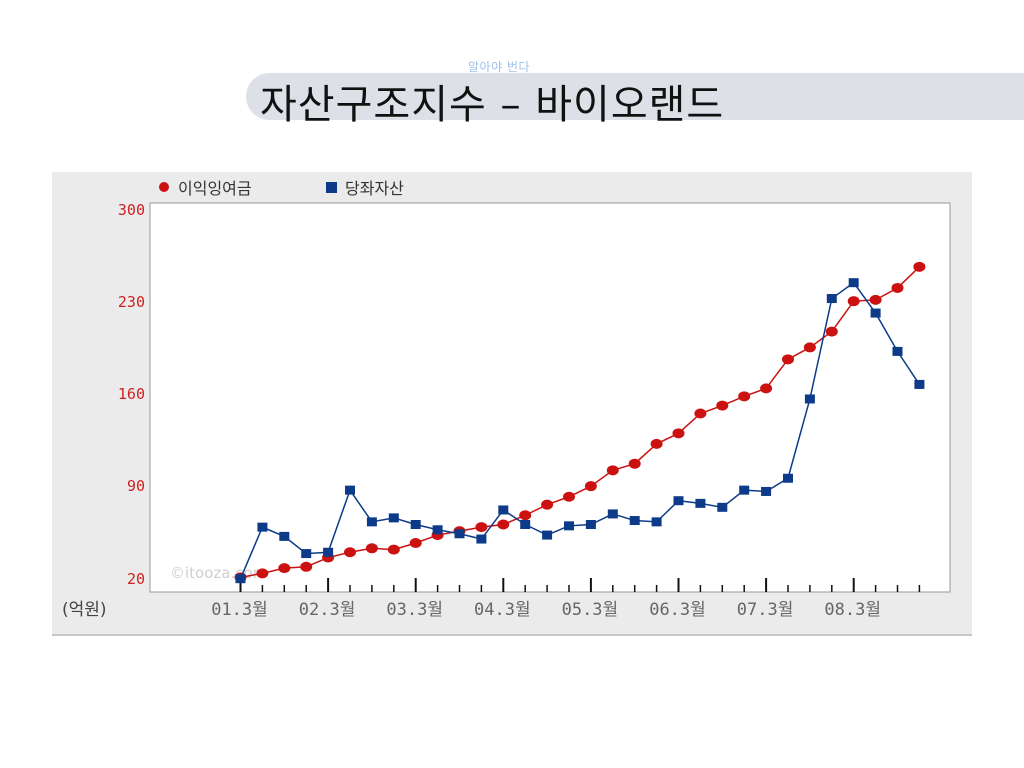 Image resolution: width=1024 pixels, height=768 pixels. What do you see at coordinates (502, 610) in the screenshot?
I see `x-tick-label: 04.3월` at bounding box center [502, 610].